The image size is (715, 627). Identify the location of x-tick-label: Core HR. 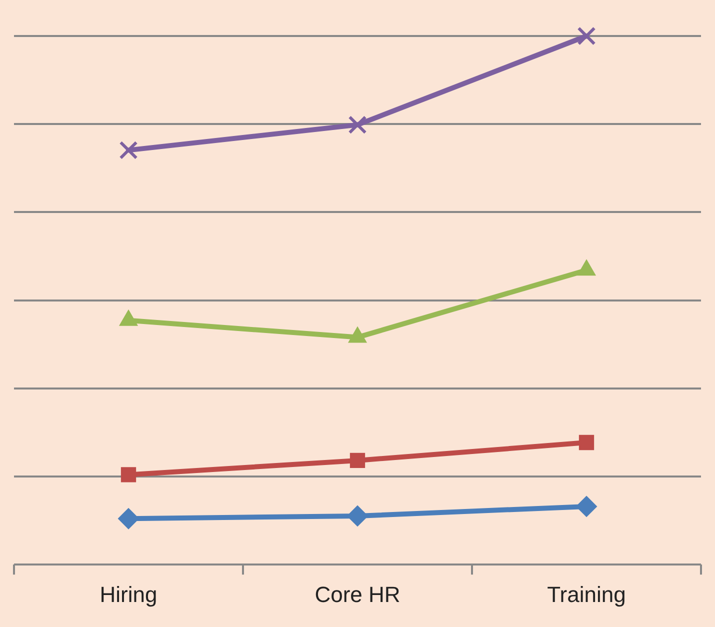
(357, 594).